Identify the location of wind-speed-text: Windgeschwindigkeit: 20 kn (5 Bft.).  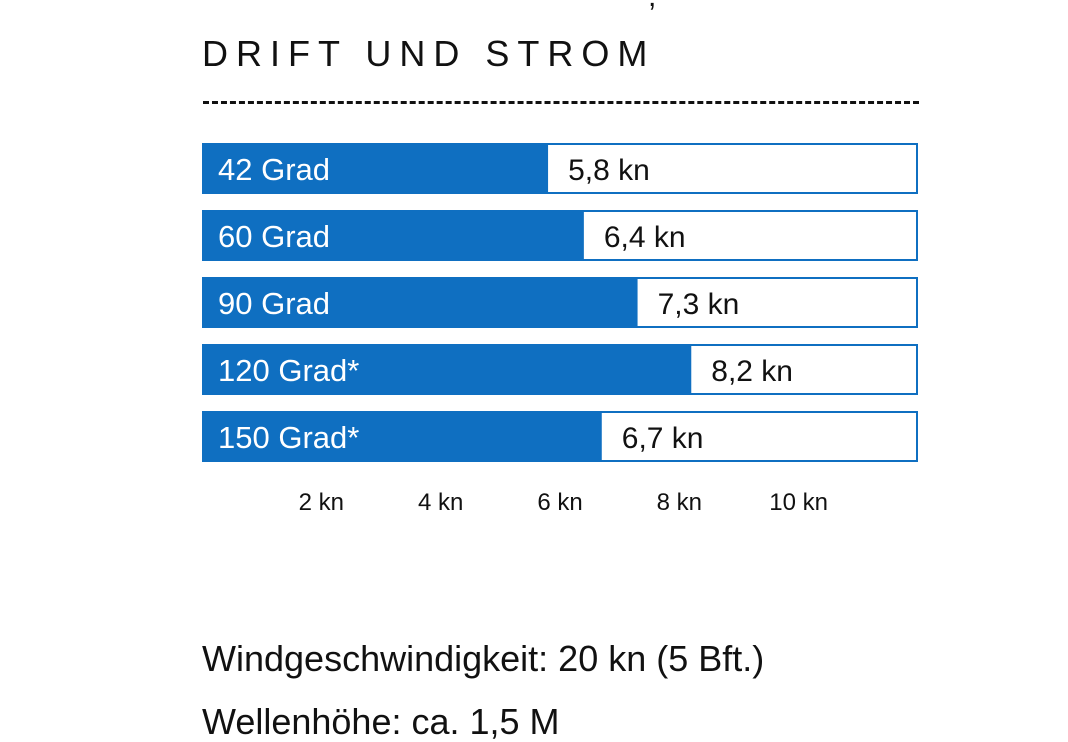
(483, 658).